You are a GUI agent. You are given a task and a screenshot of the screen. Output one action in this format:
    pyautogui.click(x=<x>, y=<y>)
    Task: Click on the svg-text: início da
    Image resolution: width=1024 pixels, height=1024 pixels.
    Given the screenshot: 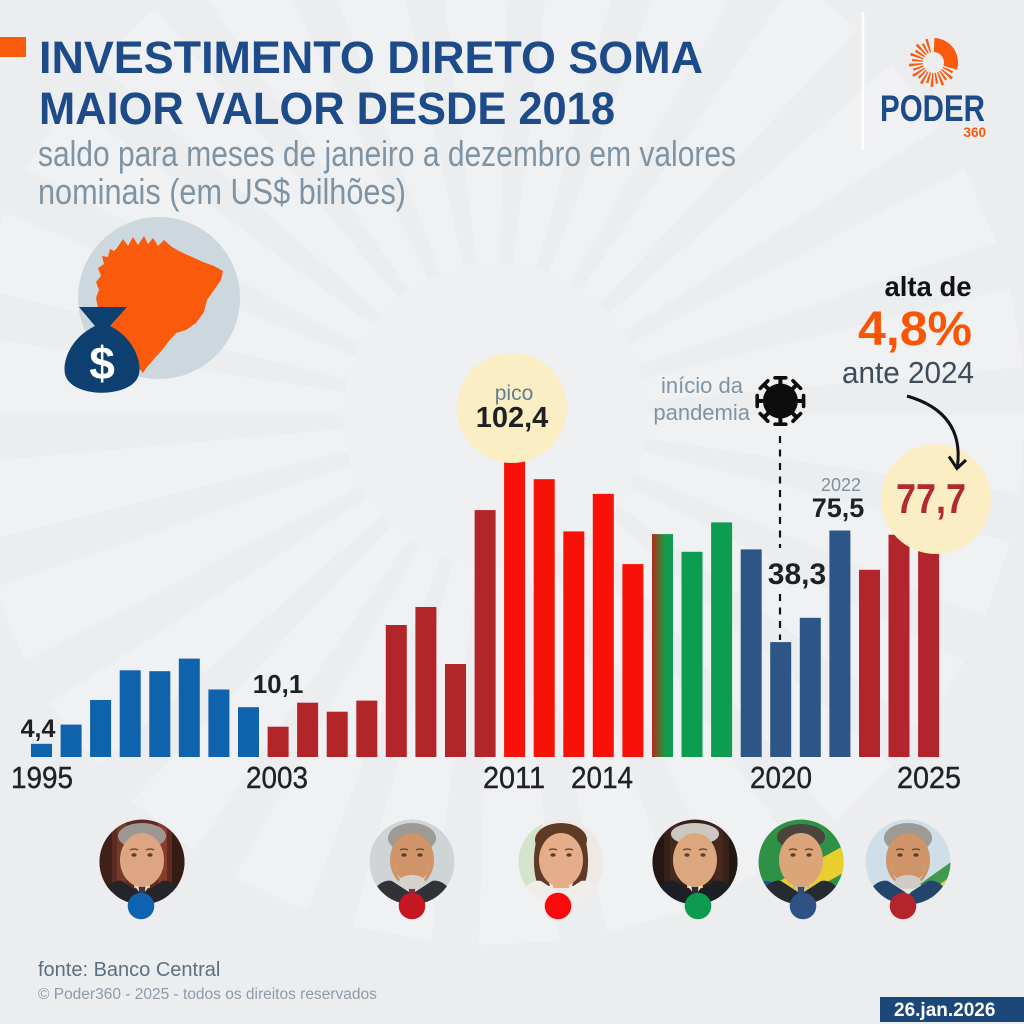 What is the action you would take?
    pyautogui.click(x=702, y=385)
    